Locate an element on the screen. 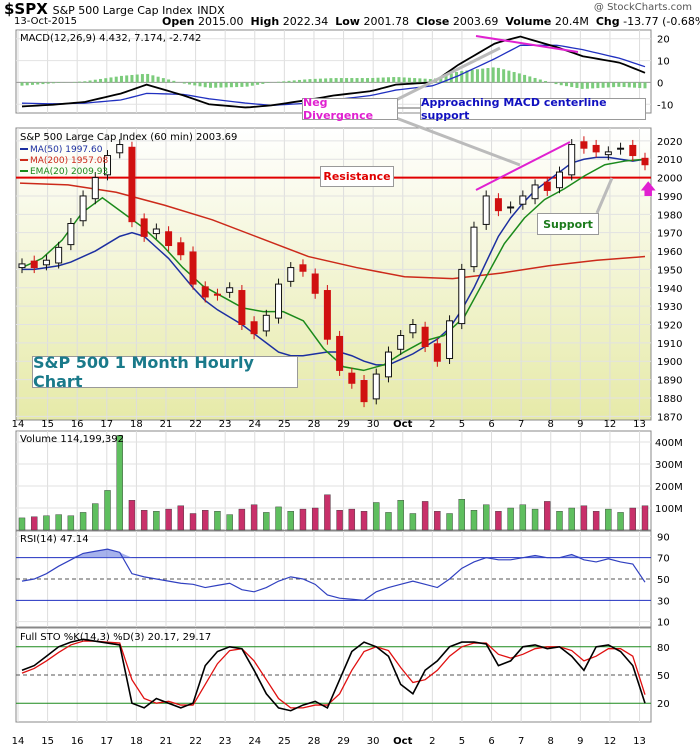 This screenshot has width=700, height=748. y-tick-label-macd: -10 is located at coordinates (665, 105).